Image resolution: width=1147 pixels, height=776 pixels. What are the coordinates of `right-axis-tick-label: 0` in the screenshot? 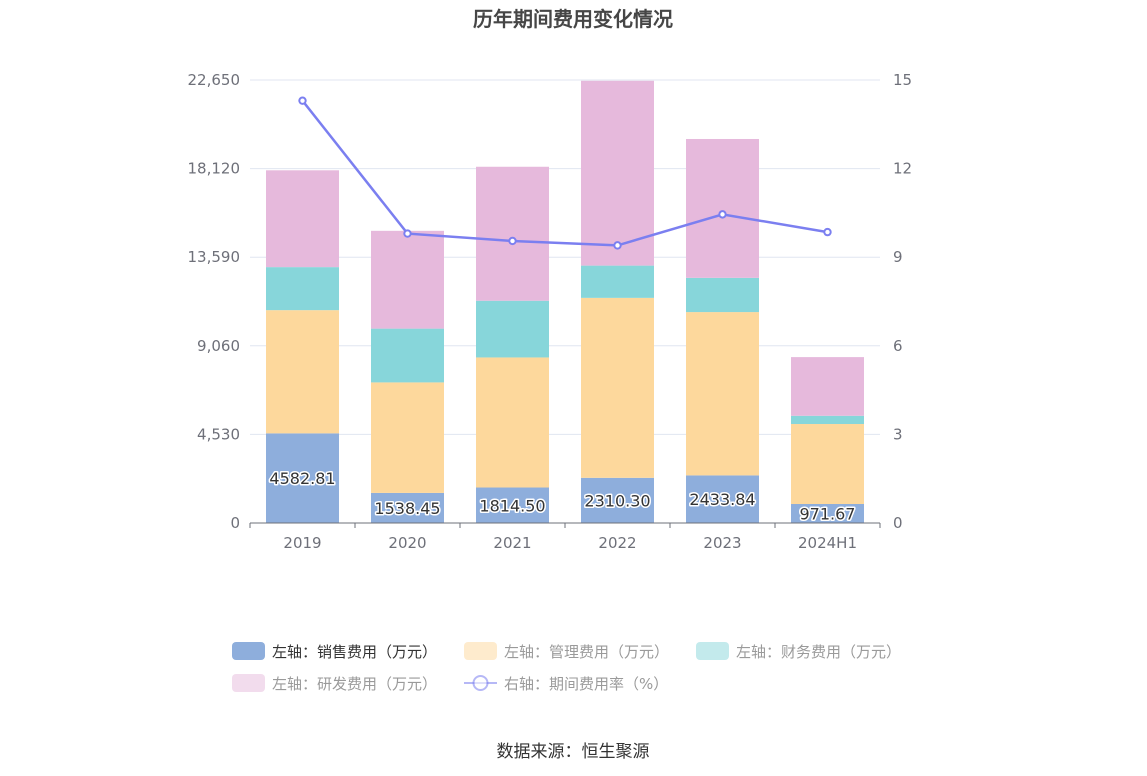 It's located at (898, 523).